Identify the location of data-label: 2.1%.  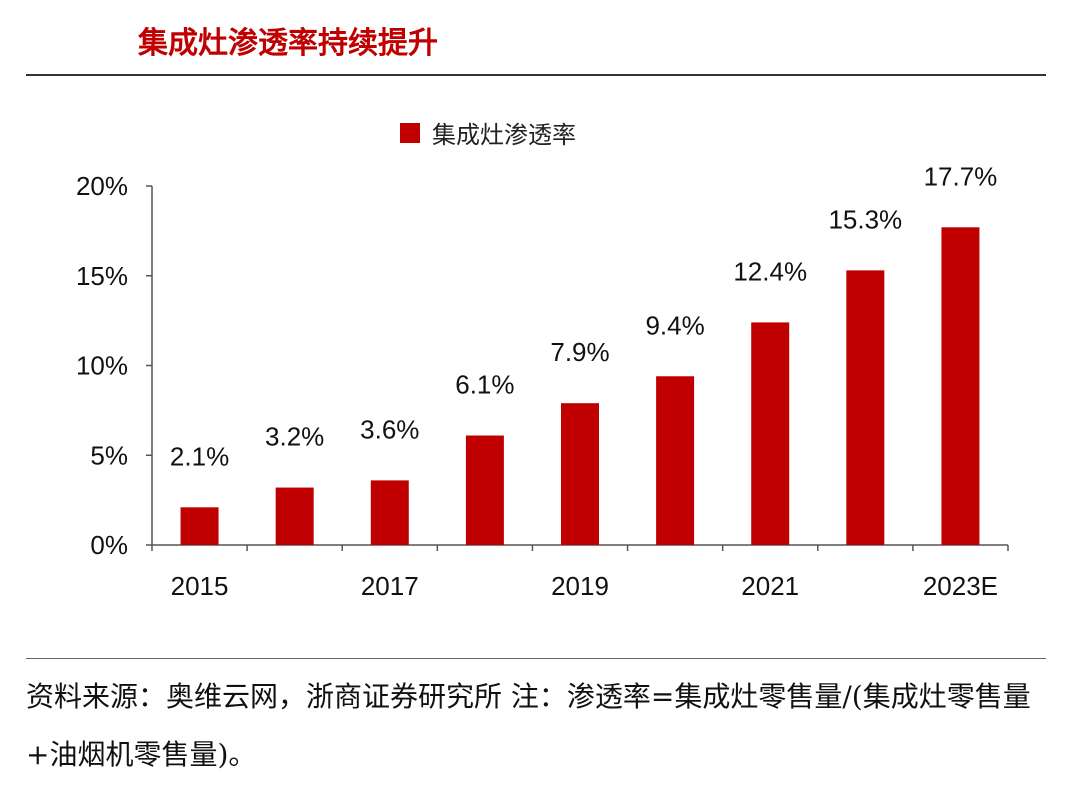
(199, 456).